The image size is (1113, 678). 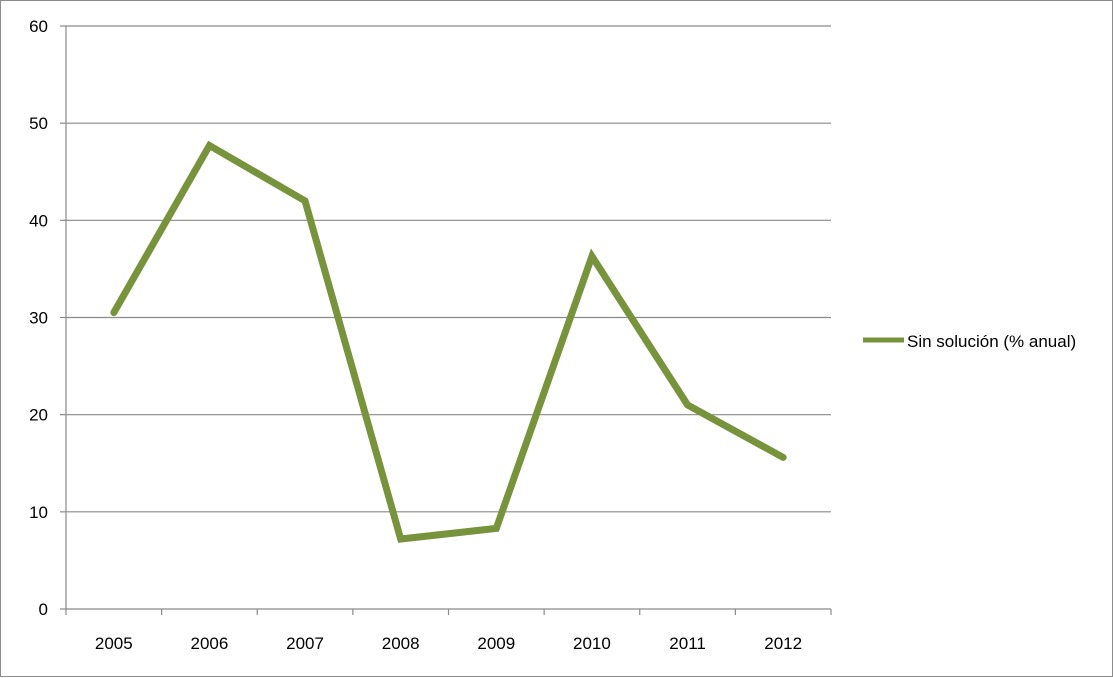 What do you see at coordinates (38, 123) in the screenshot?
I see `y-tick-label: 50` at bounding box center [38, 123].